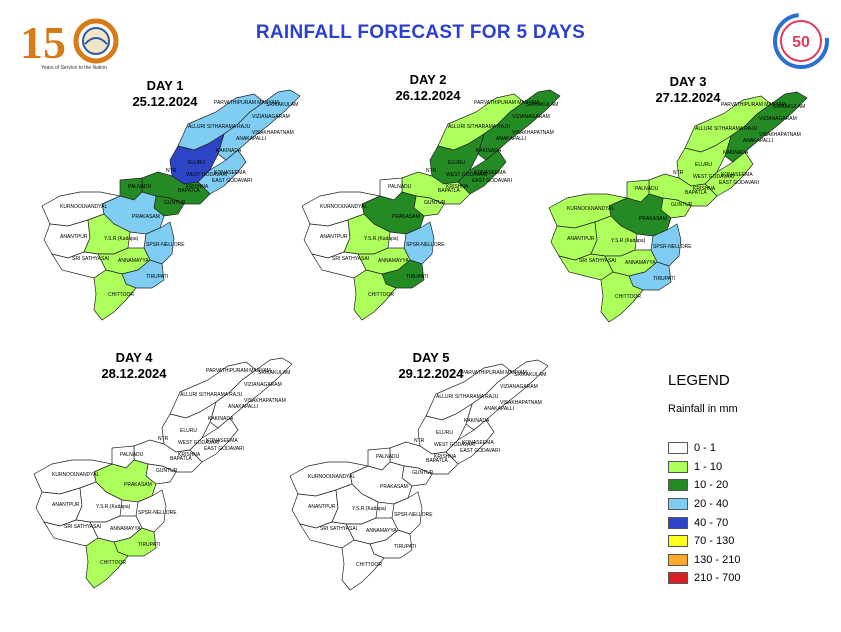 This screenshot has height=632, width=841. What do you see at coordinates (494, 373) in the screenshot?
I see `district-label-parvathipuram: PARVATHIPURAM MANYAM` at bounding box center [494, 373].